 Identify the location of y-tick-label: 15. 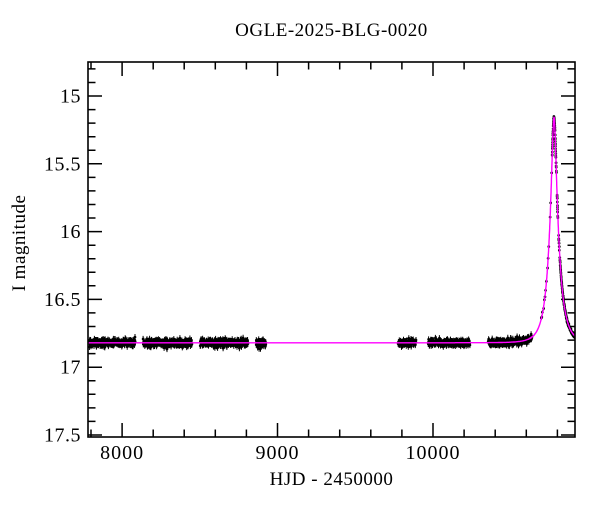
(70, 97).